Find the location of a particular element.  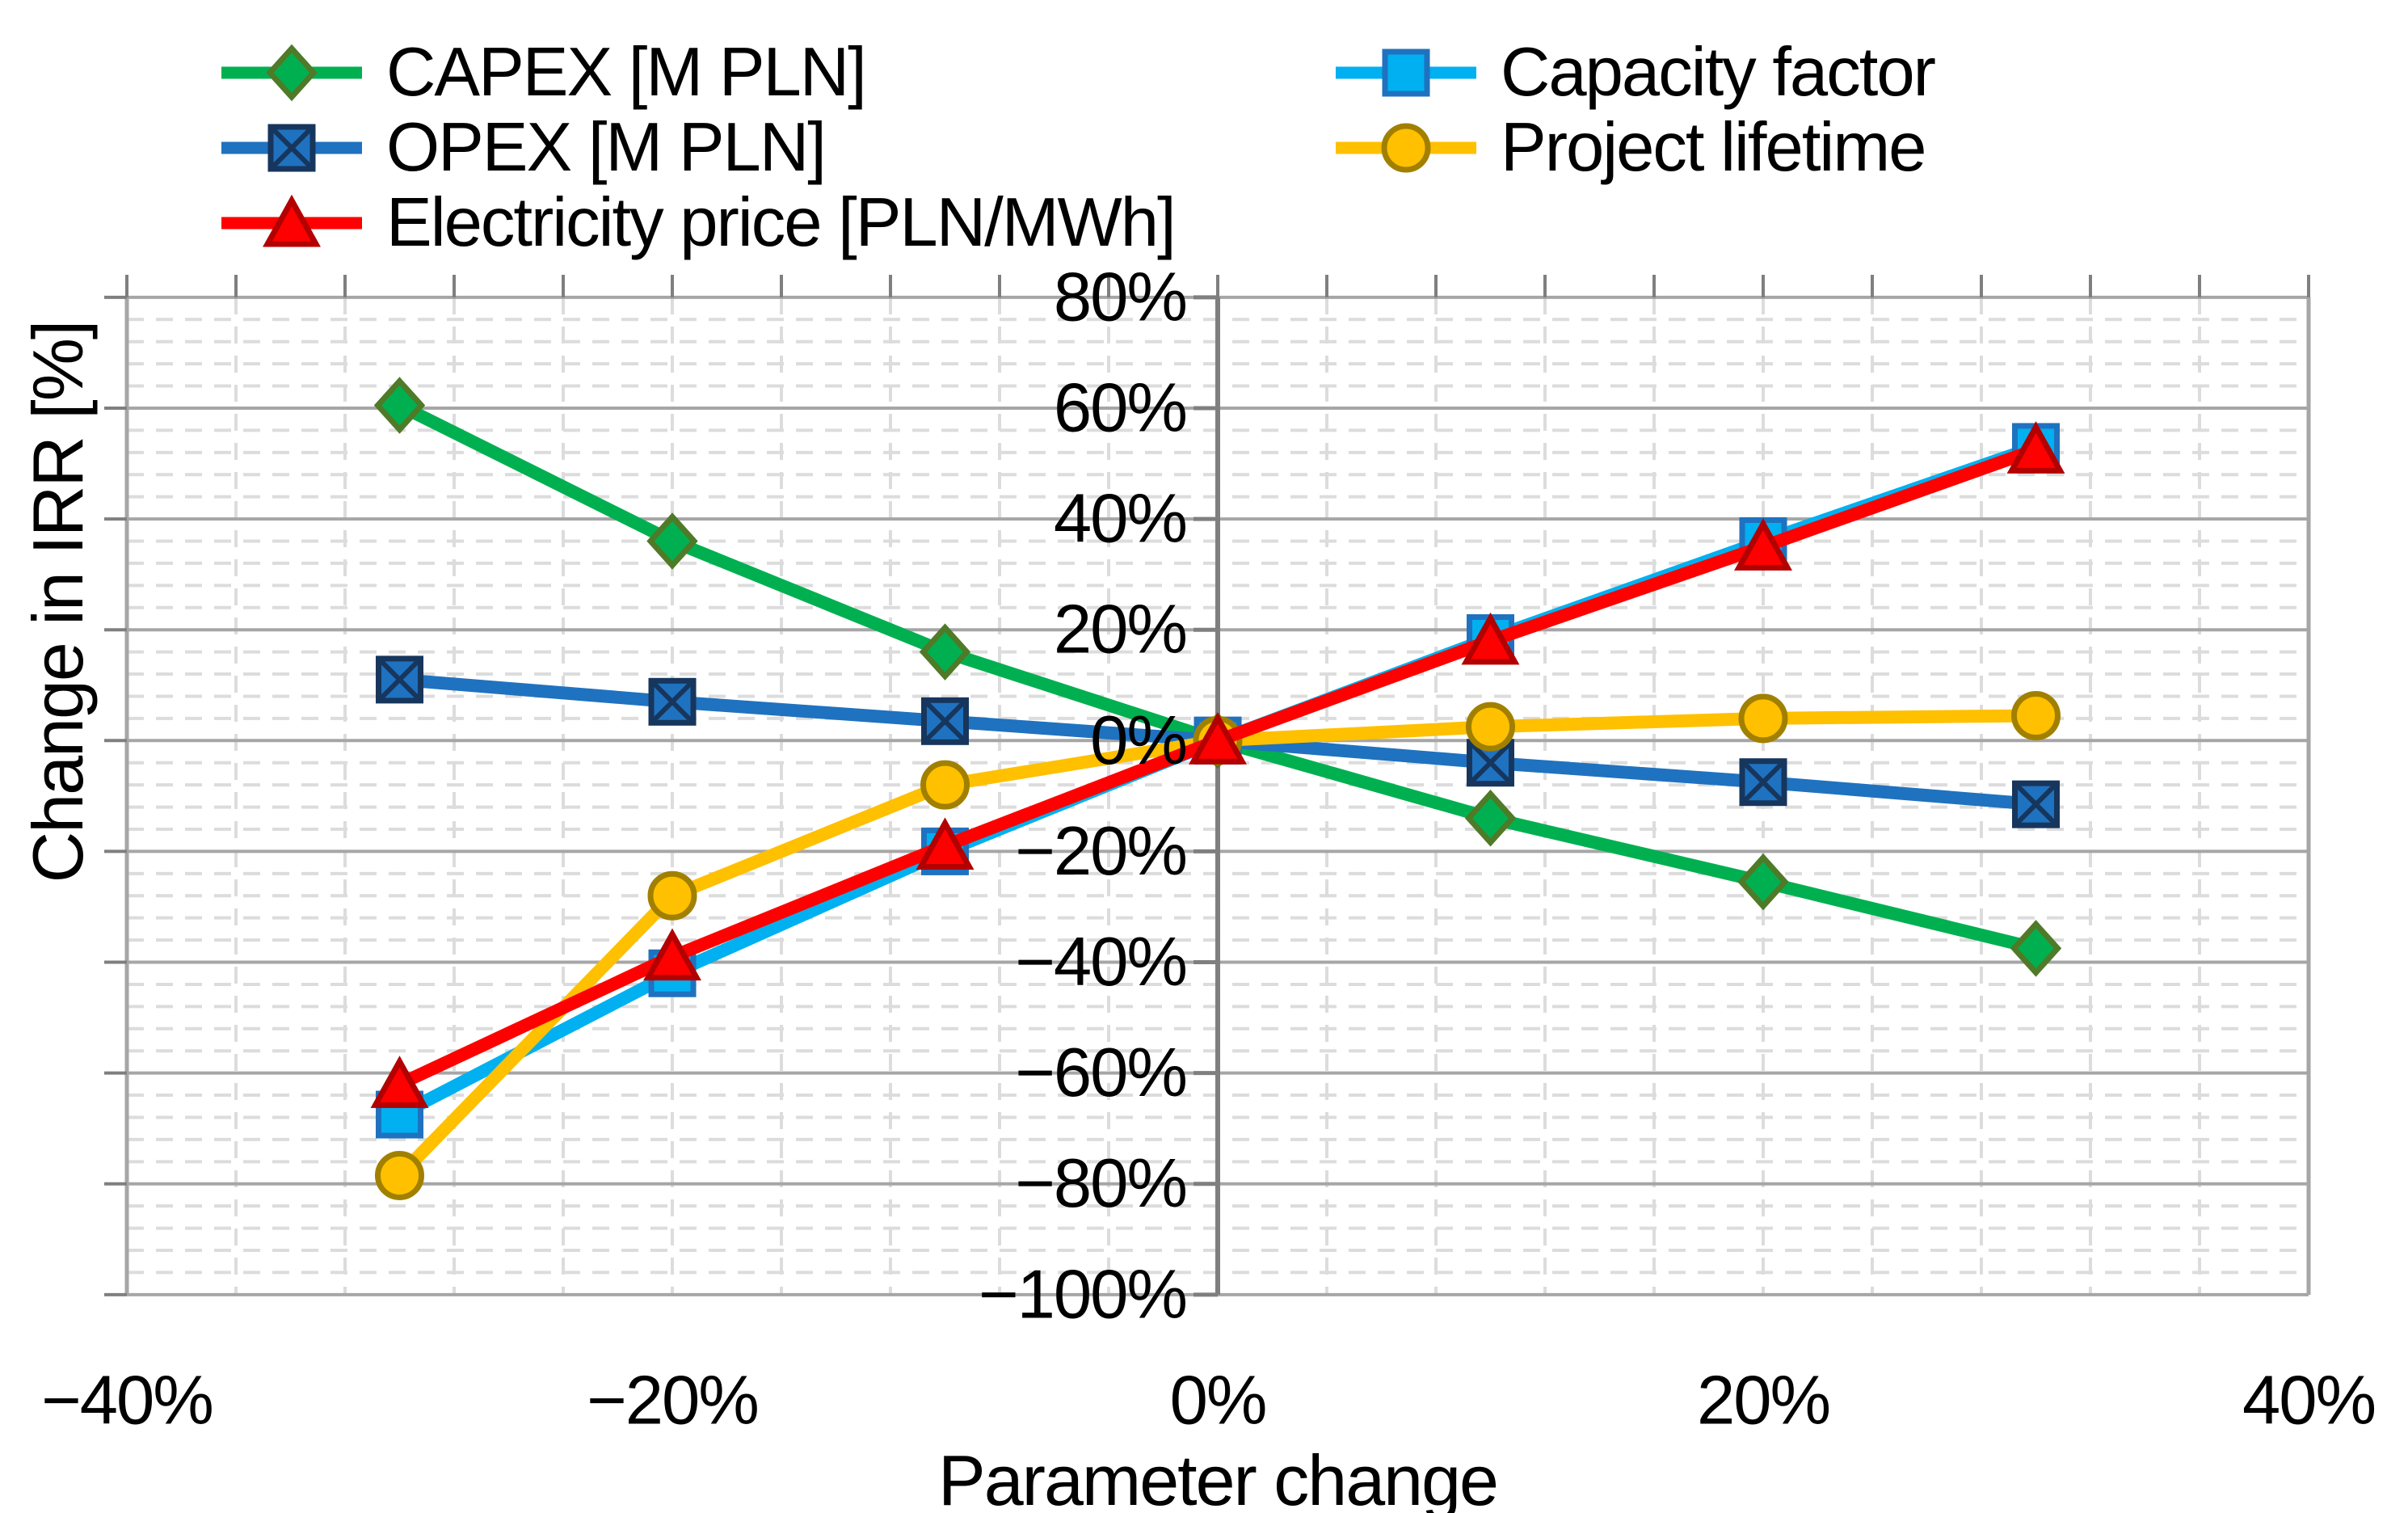

x-tick-label: 20% is located at coordinates (1763, 1401).